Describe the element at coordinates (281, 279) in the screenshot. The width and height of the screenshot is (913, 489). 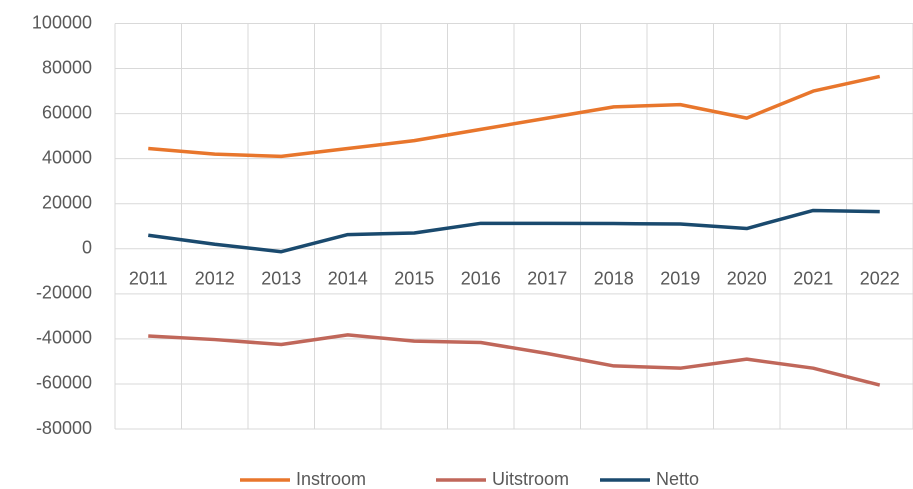
I see `x-tick-label: 2013` at that location.